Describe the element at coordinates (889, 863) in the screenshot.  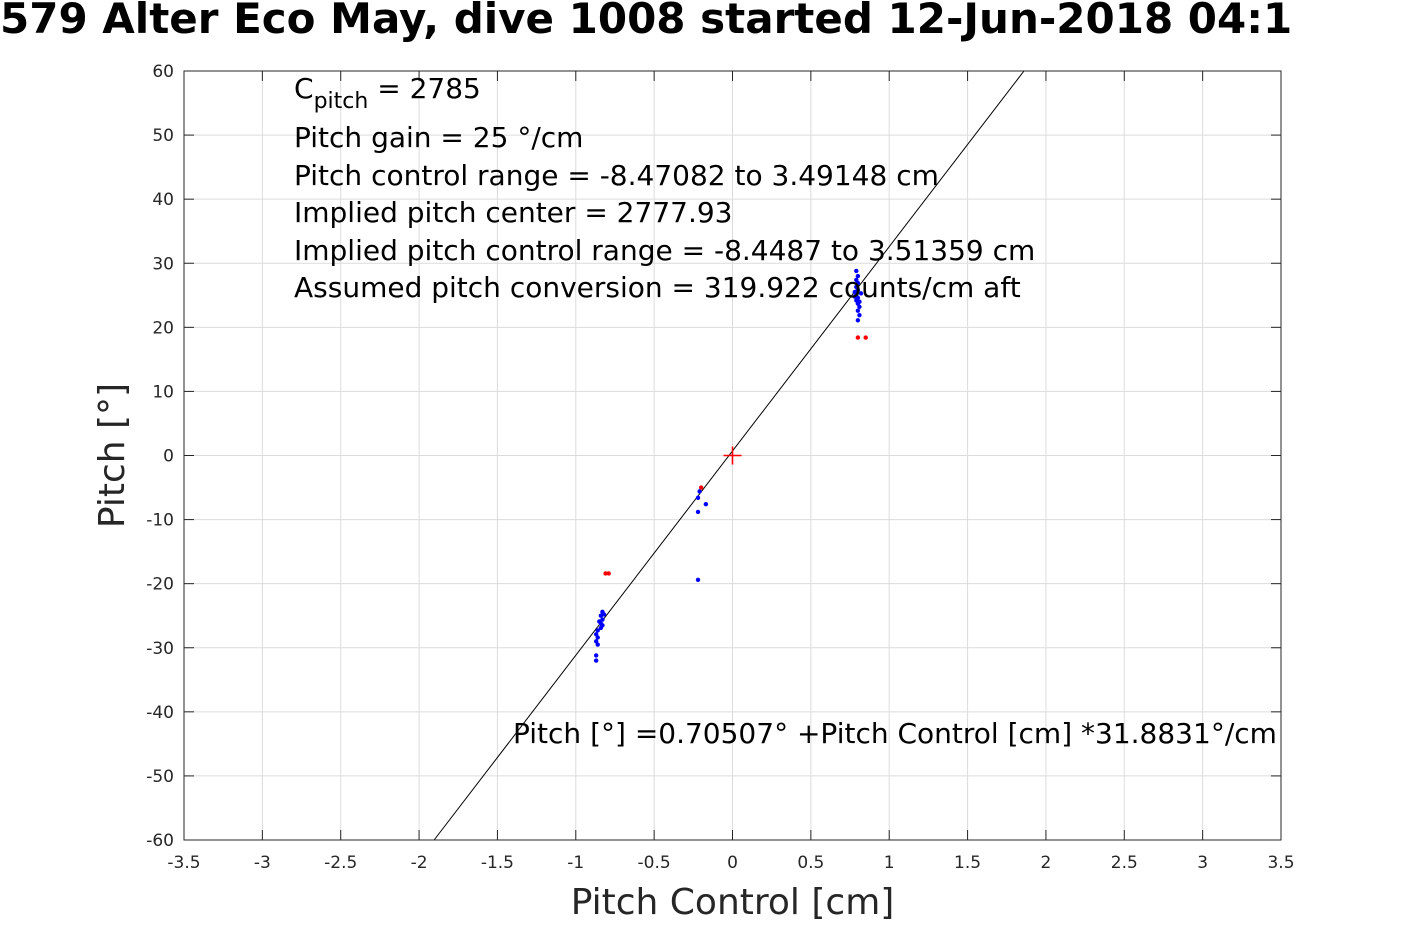
I see `x-tick-label: 1` at that location.